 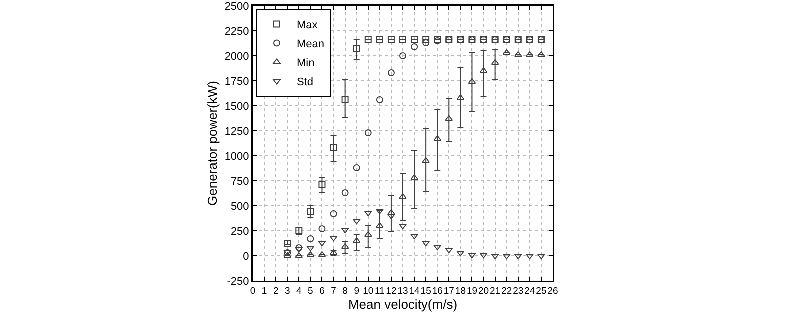 What do you see at coordinates (403, 304) in the screenshot?
I see `x-axis-title: Mean velocity(m/s)` at bounding box center [403, 304].